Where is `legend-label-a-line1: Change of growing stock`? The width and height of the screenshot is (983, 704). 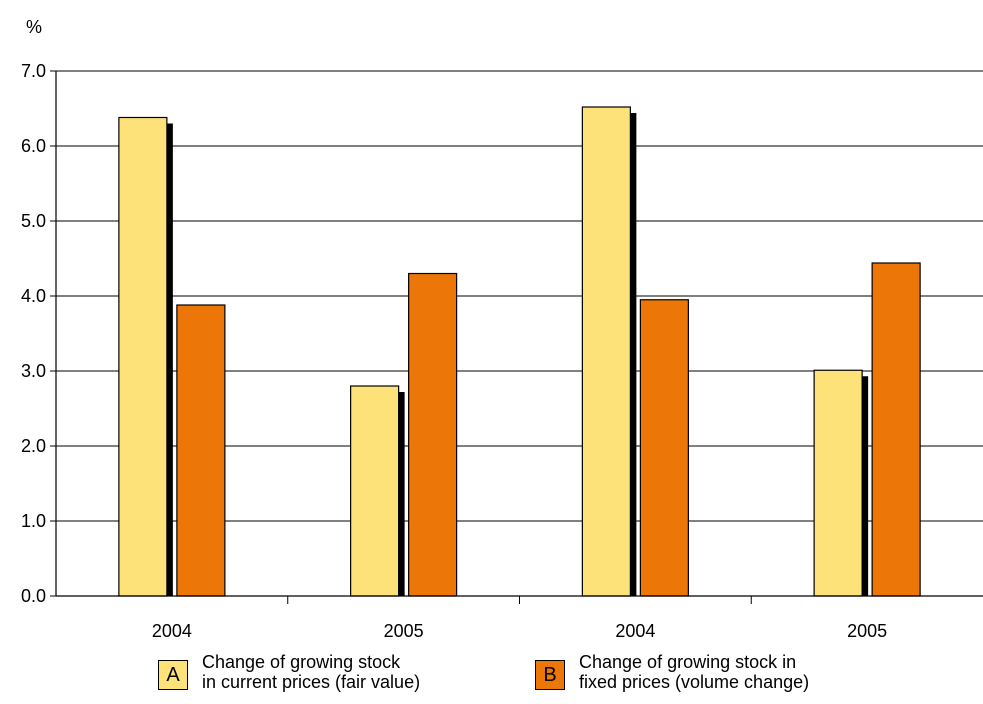
legend-label-a-line1: Change of growing stock is located at coordinates (301, 662).